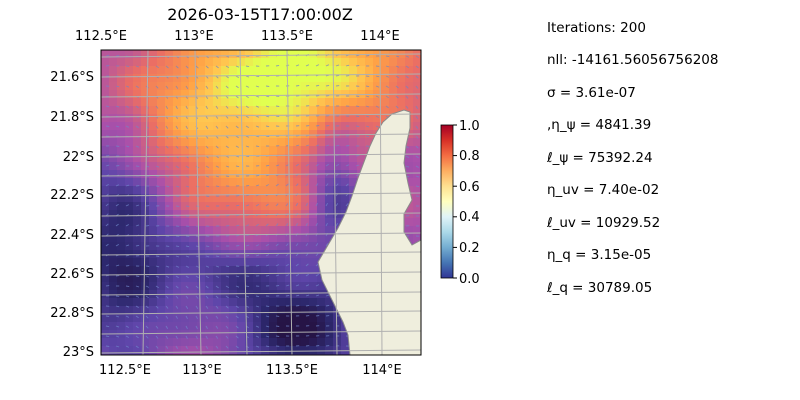  What do you see at coordinates (599, 255) in the screenshot?
I see `stat-eta-q: η_q = 3.15e-05` at bounding box center [599, 255].